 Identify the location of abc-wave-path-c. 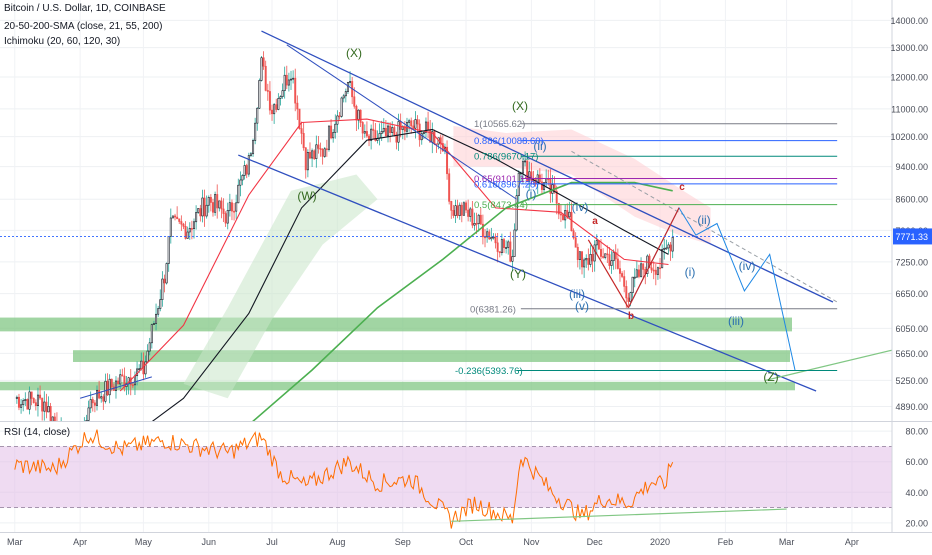
(653, 257).